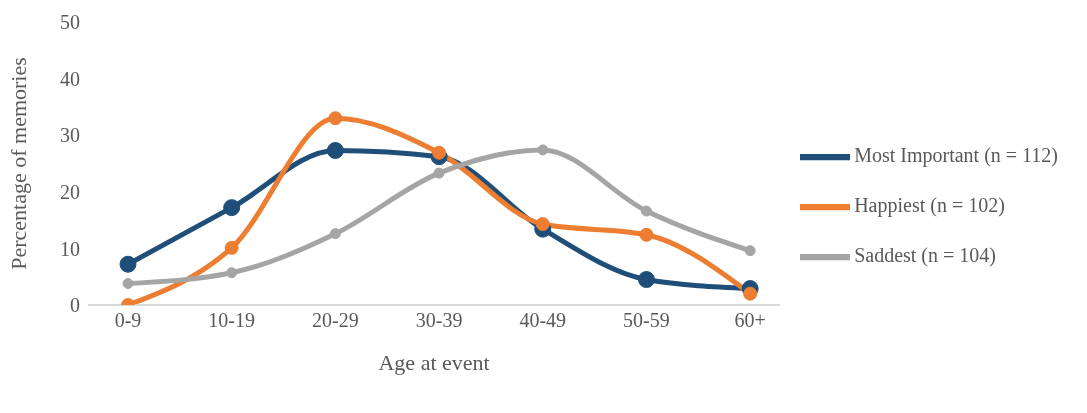  Describe the element at coordinates (70, 248) in the screenshot. I see `y-tick-label: 10` at that location.